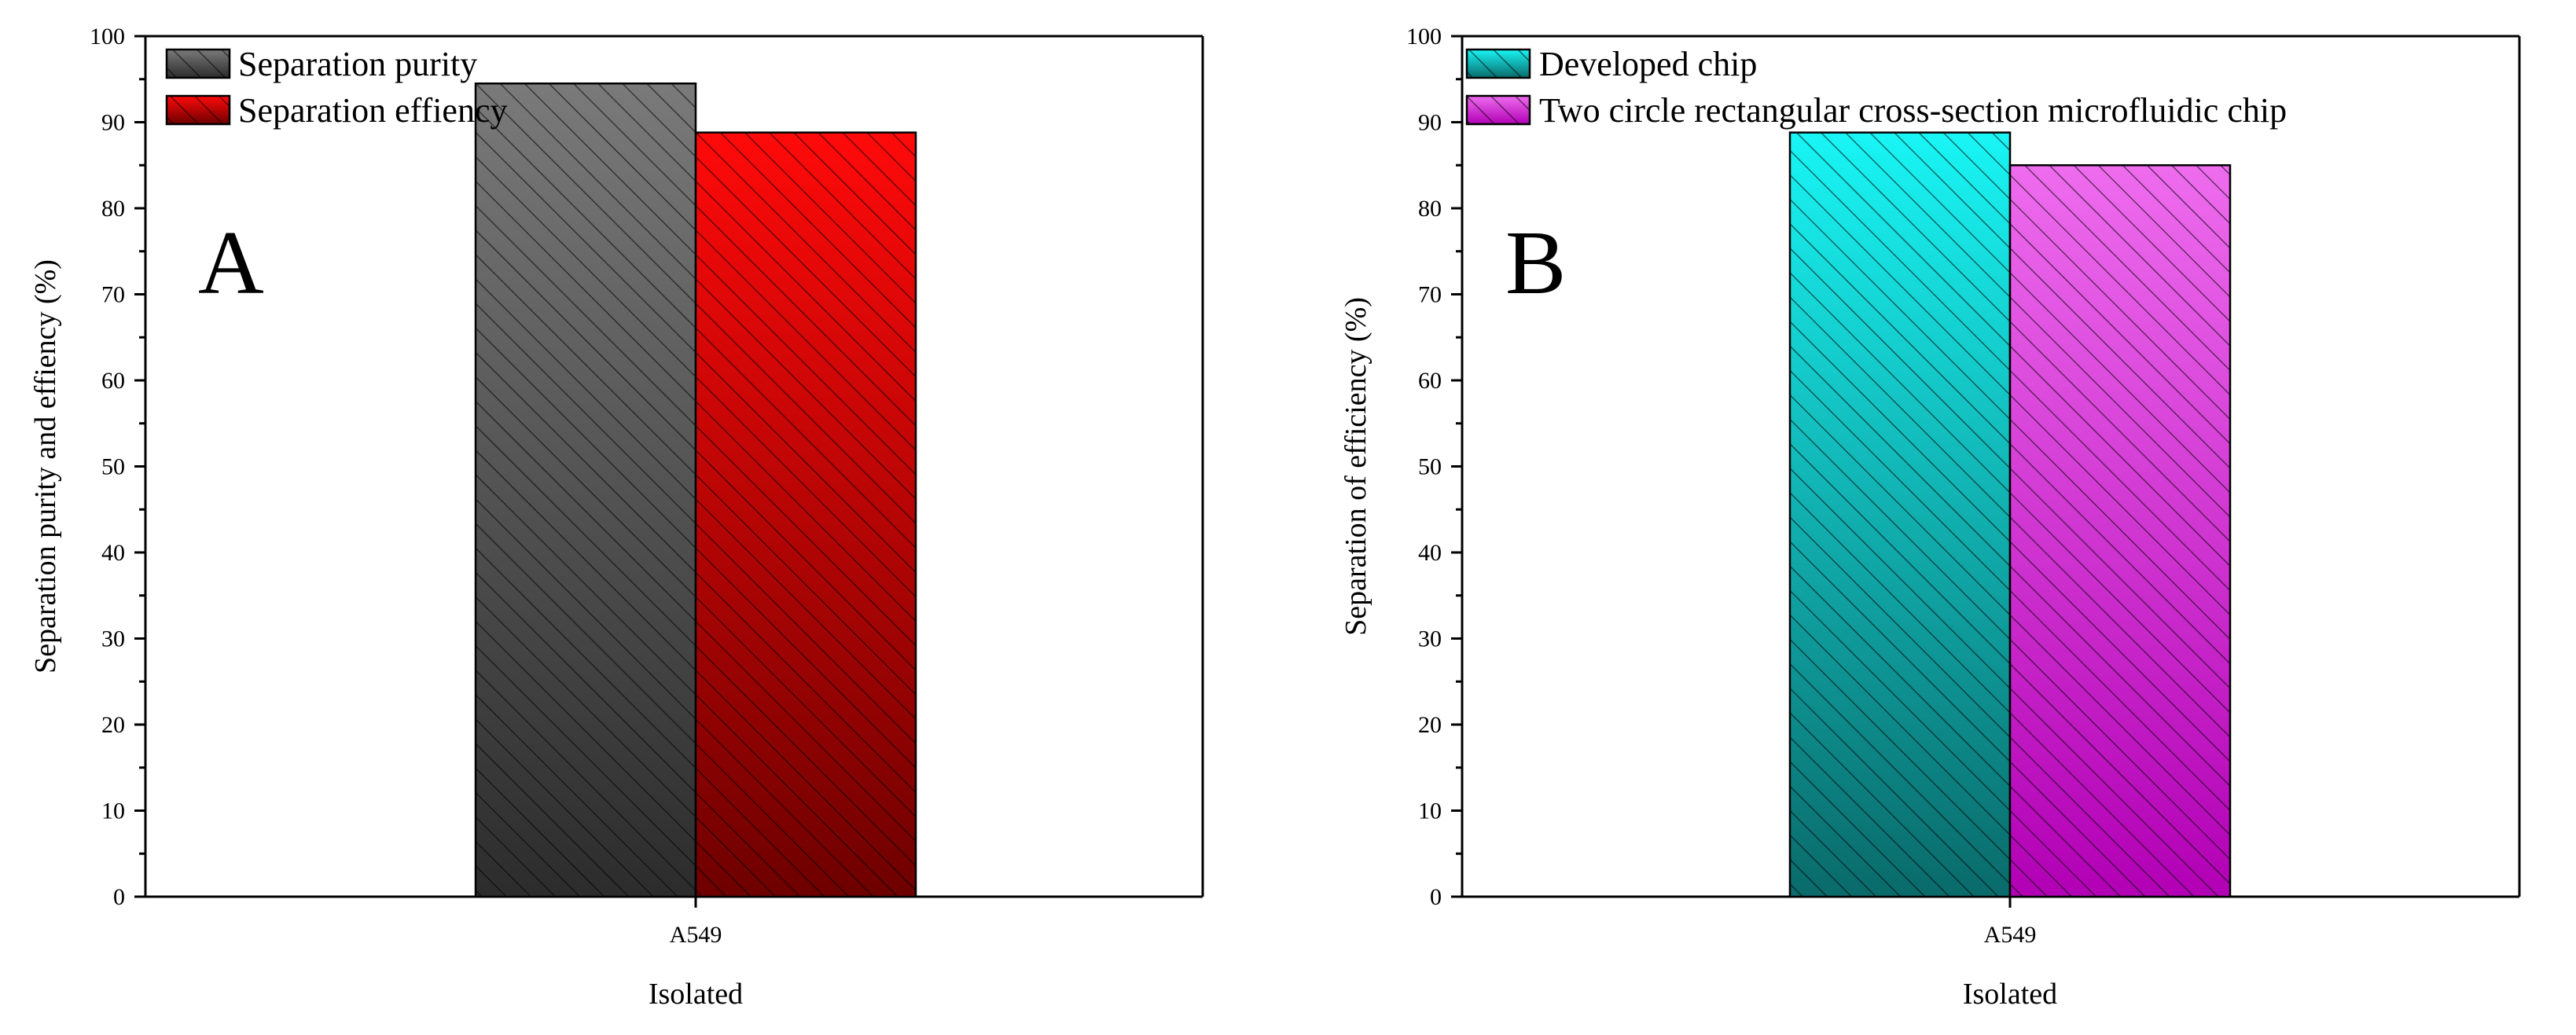 The width and height of the screenshot is (2576, 1035). Describe the element at coordinates (113, 295) in the screenshot. I see `panel-a-y-tick-label: 70` at that location.